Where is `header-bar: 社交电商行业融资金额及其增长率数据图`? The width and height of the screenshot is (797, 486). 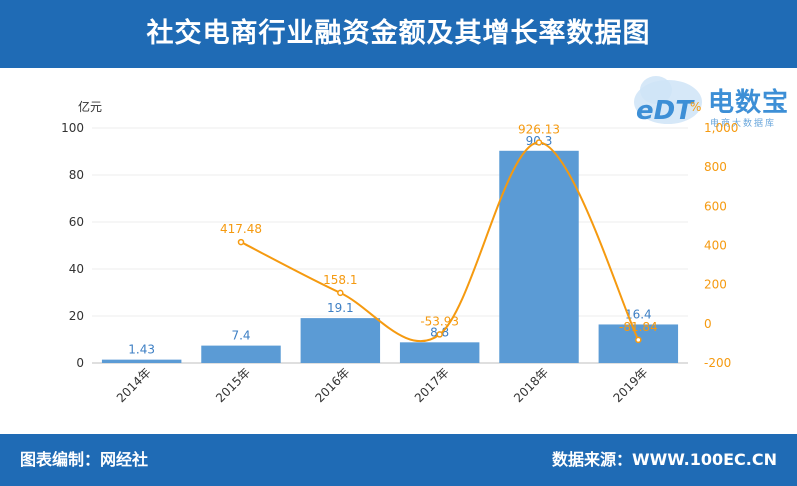 header-bar: 社交电商行业融资金额及其增长率数据图 is located at coordinates (398, 34).